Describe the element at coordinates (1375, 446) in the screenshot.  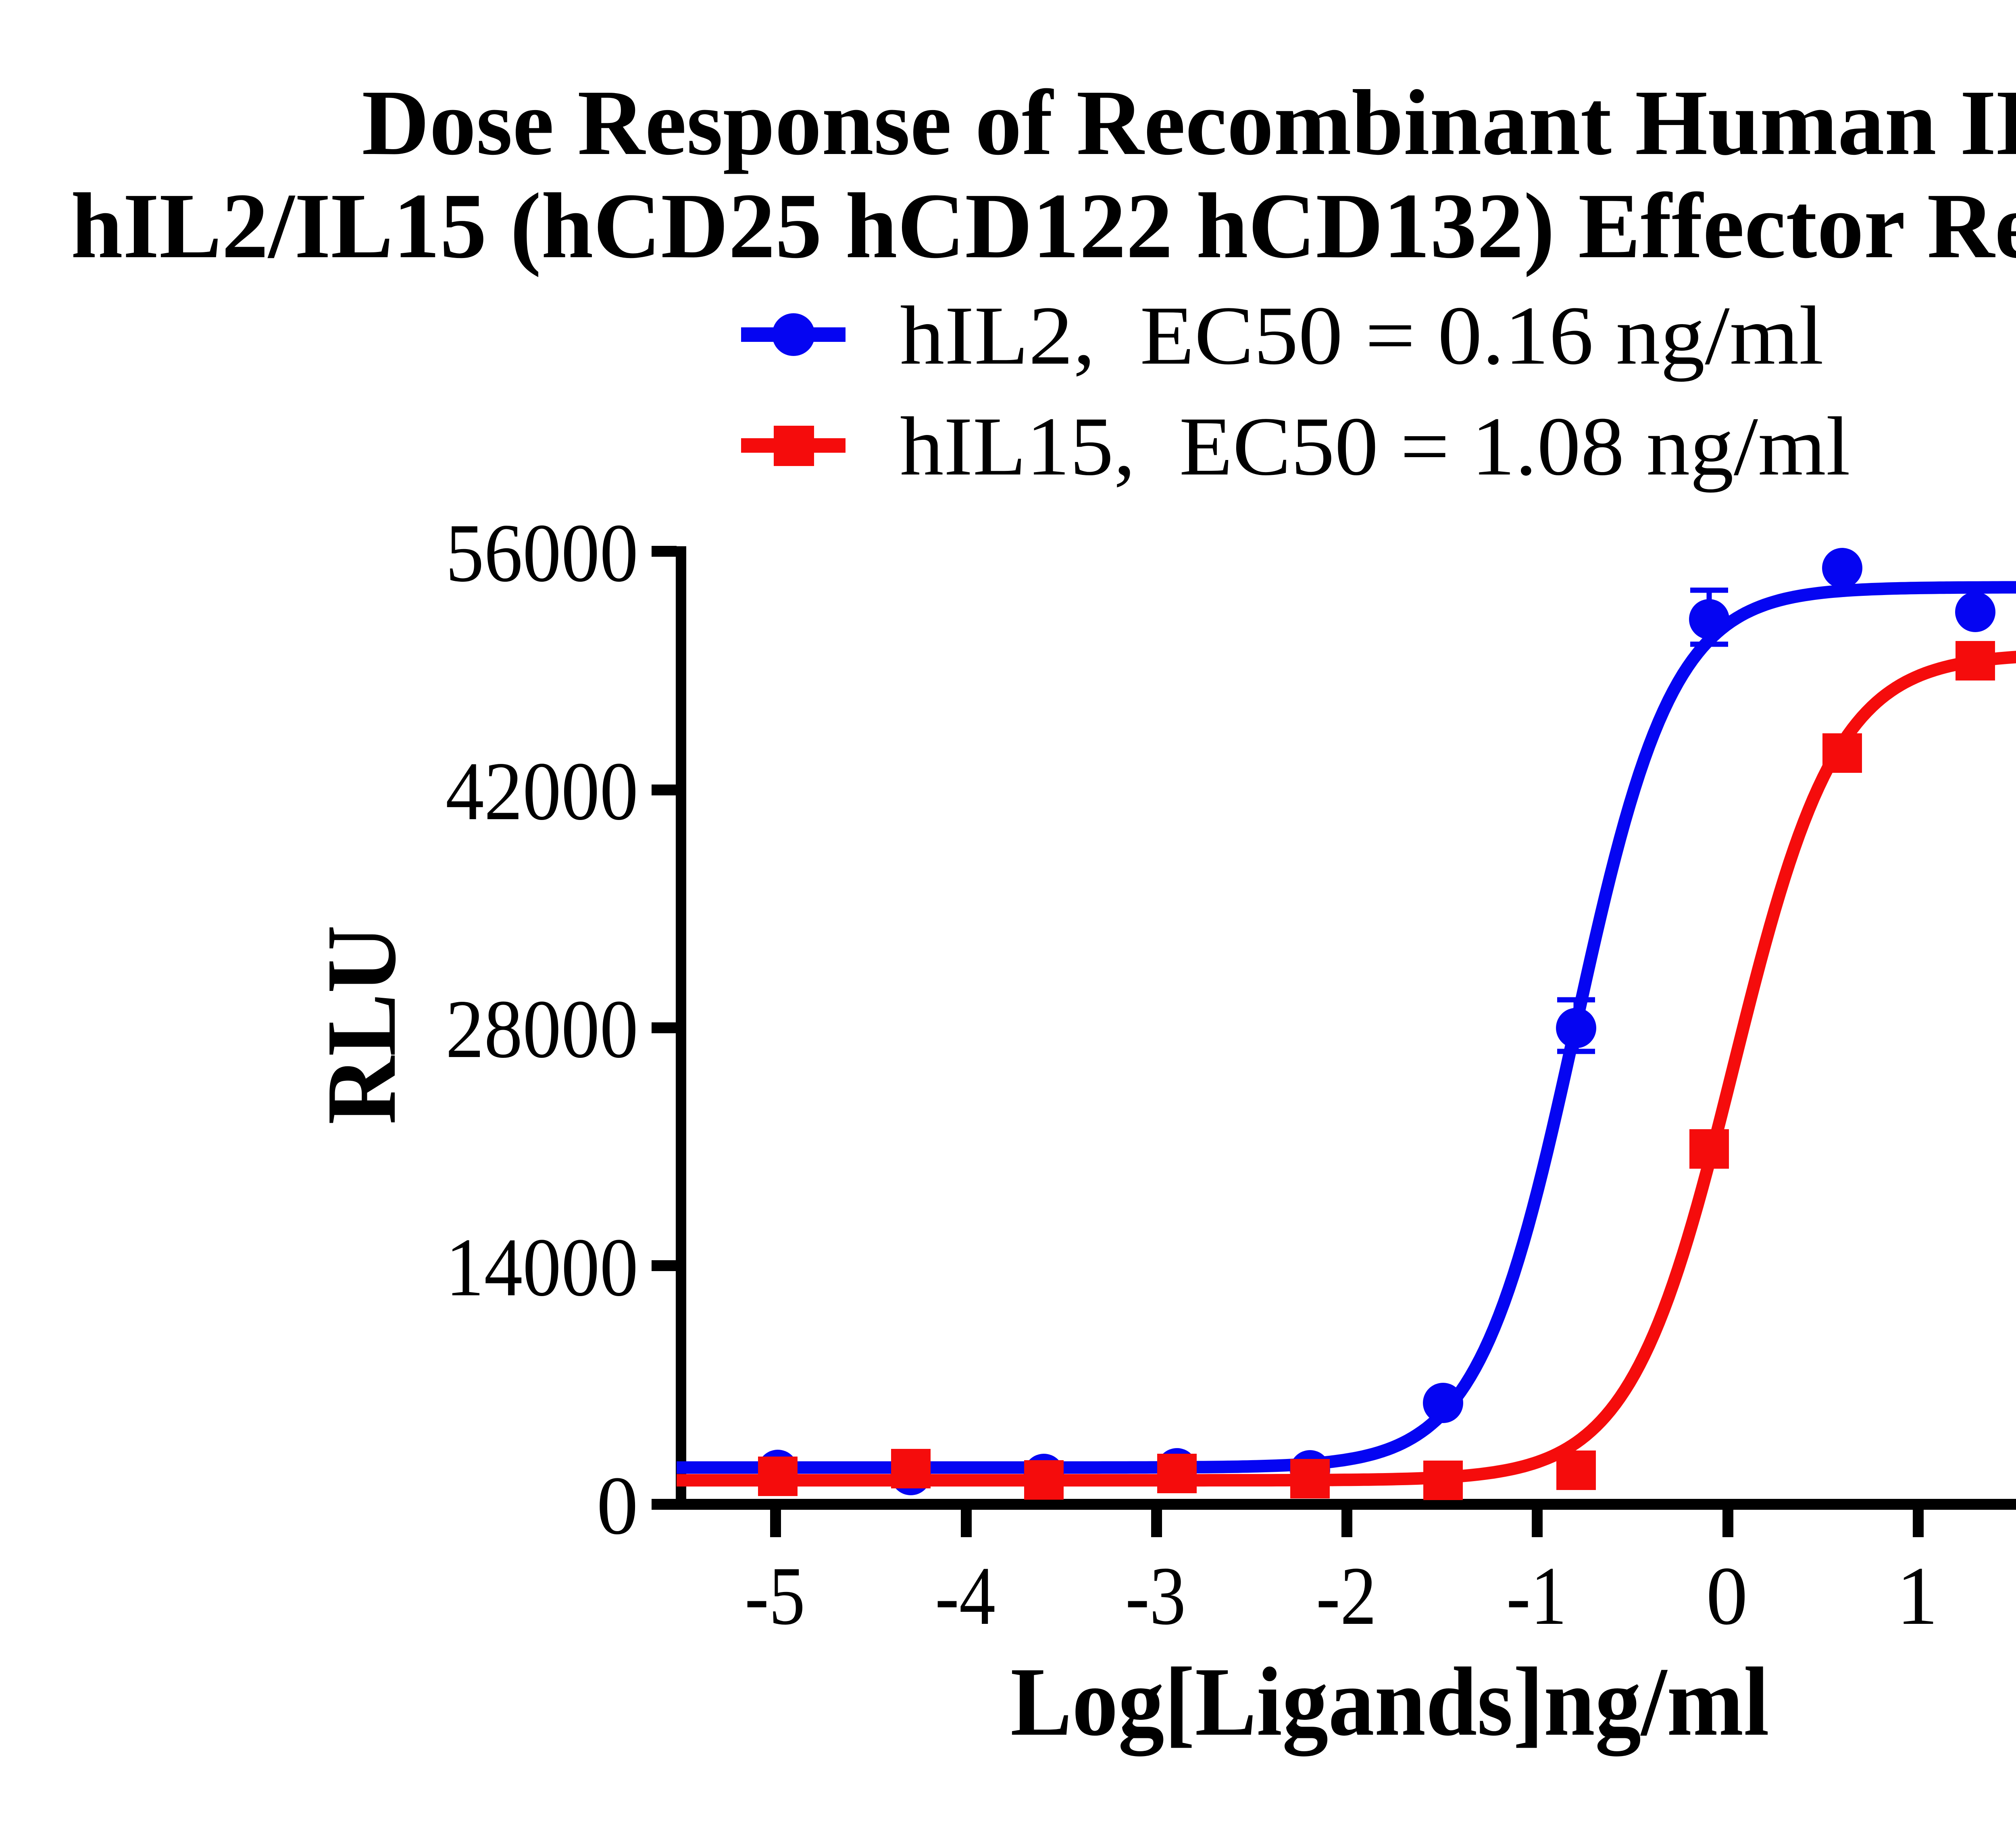
I see `svg-text: hIL15, EC50 = 1.08 ng/ml` at that location.